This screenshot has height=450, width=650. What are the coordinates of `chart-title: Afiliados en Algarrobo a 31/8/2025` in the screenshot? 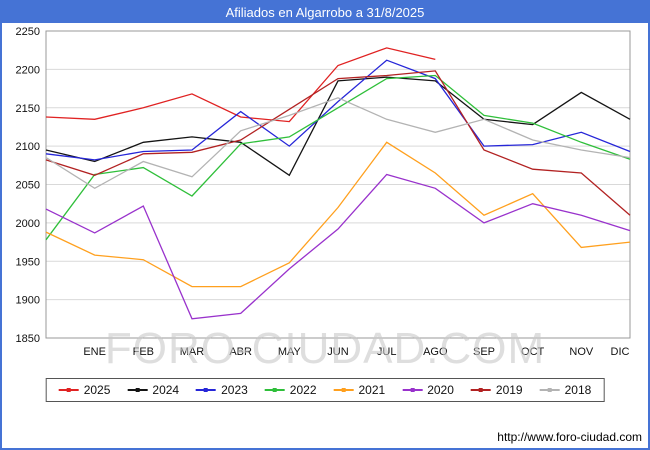 It's located at (325, 12).